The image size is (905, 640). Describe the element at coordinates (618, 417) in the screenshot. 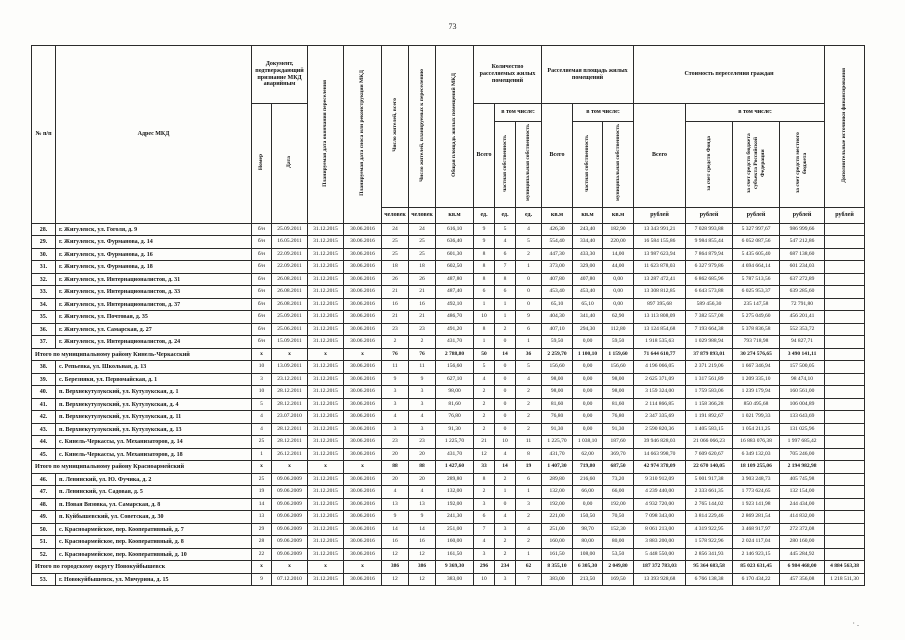

I see `cell: 76,80` at that location.